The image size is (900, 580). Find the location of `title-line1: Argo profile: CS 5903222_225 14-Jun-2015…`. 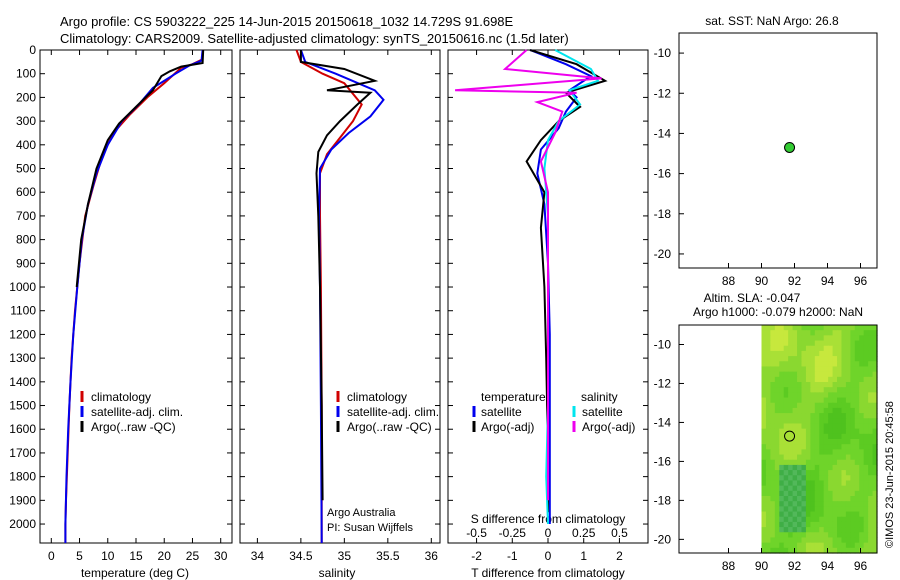

title-line1: Argo profile: CS 5903222_225 14-Jun-2015… is located at coordinates (287, 21).